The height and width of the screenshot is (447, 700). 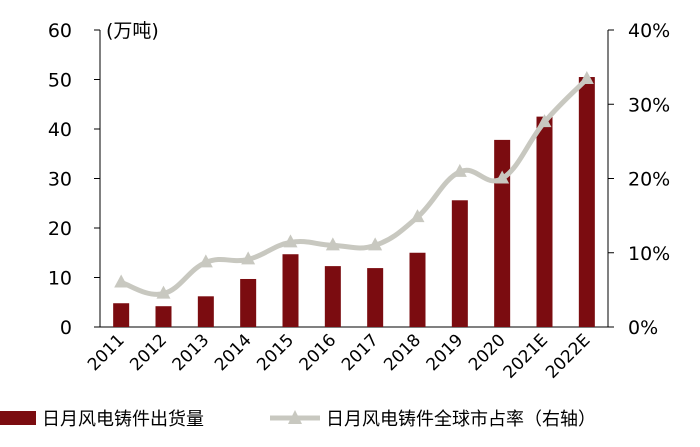 I want to click on left-tick-label: 40, so click(x=60, y=130).